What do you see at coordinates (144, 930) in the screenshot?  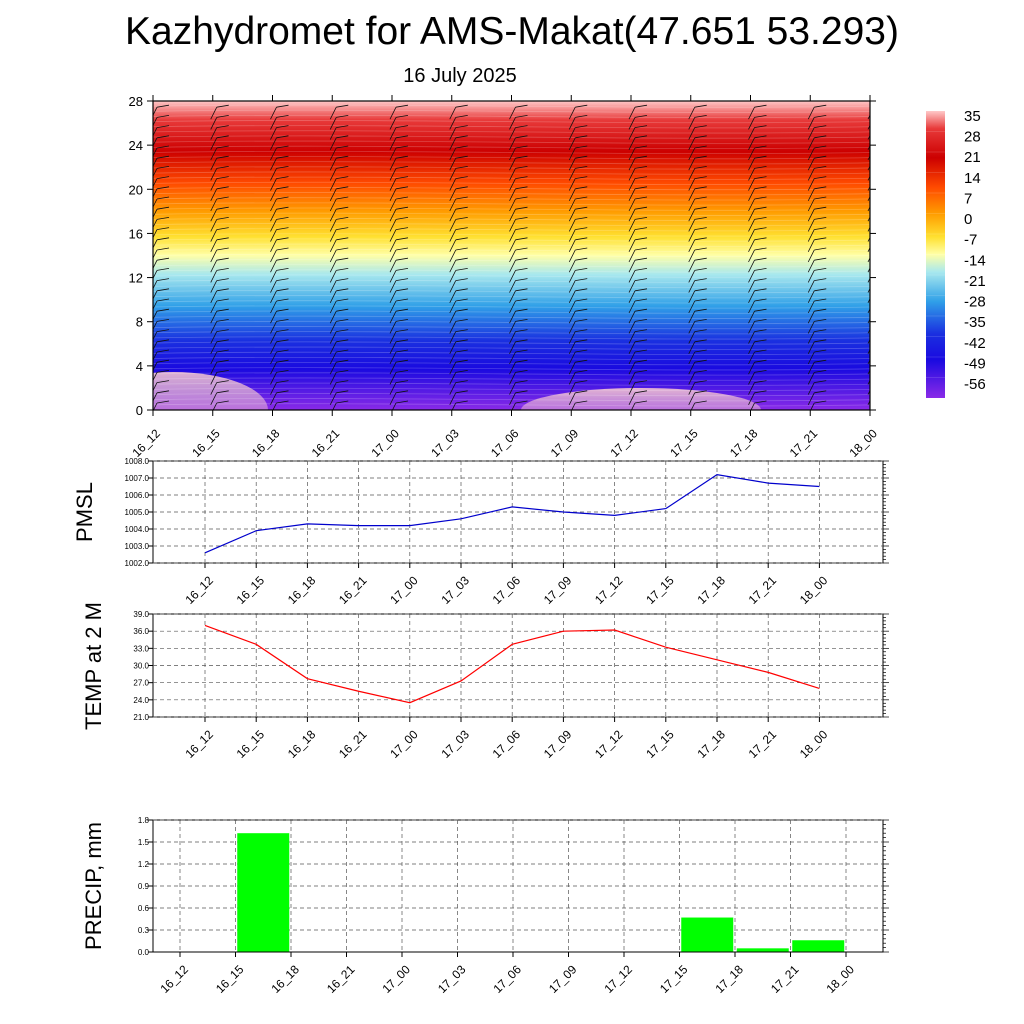 I see `precip-y-tick-label: 0.3` at bounding box center [144, 930].